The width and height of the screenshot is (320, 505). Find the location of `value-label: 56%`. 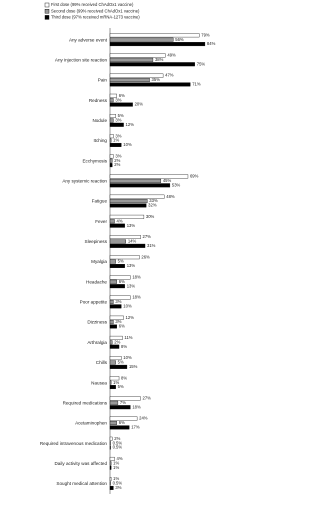

value-label: 56% is located at coordinates (179, 39).